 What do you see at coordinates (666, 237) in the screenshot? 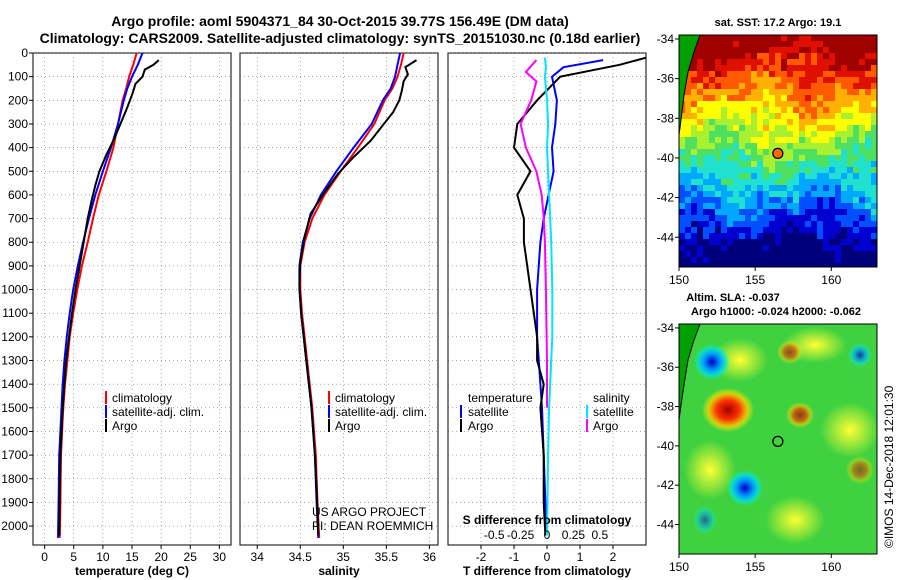
I see `map-y-tick-label: -44` at bounding box center [666, 237].